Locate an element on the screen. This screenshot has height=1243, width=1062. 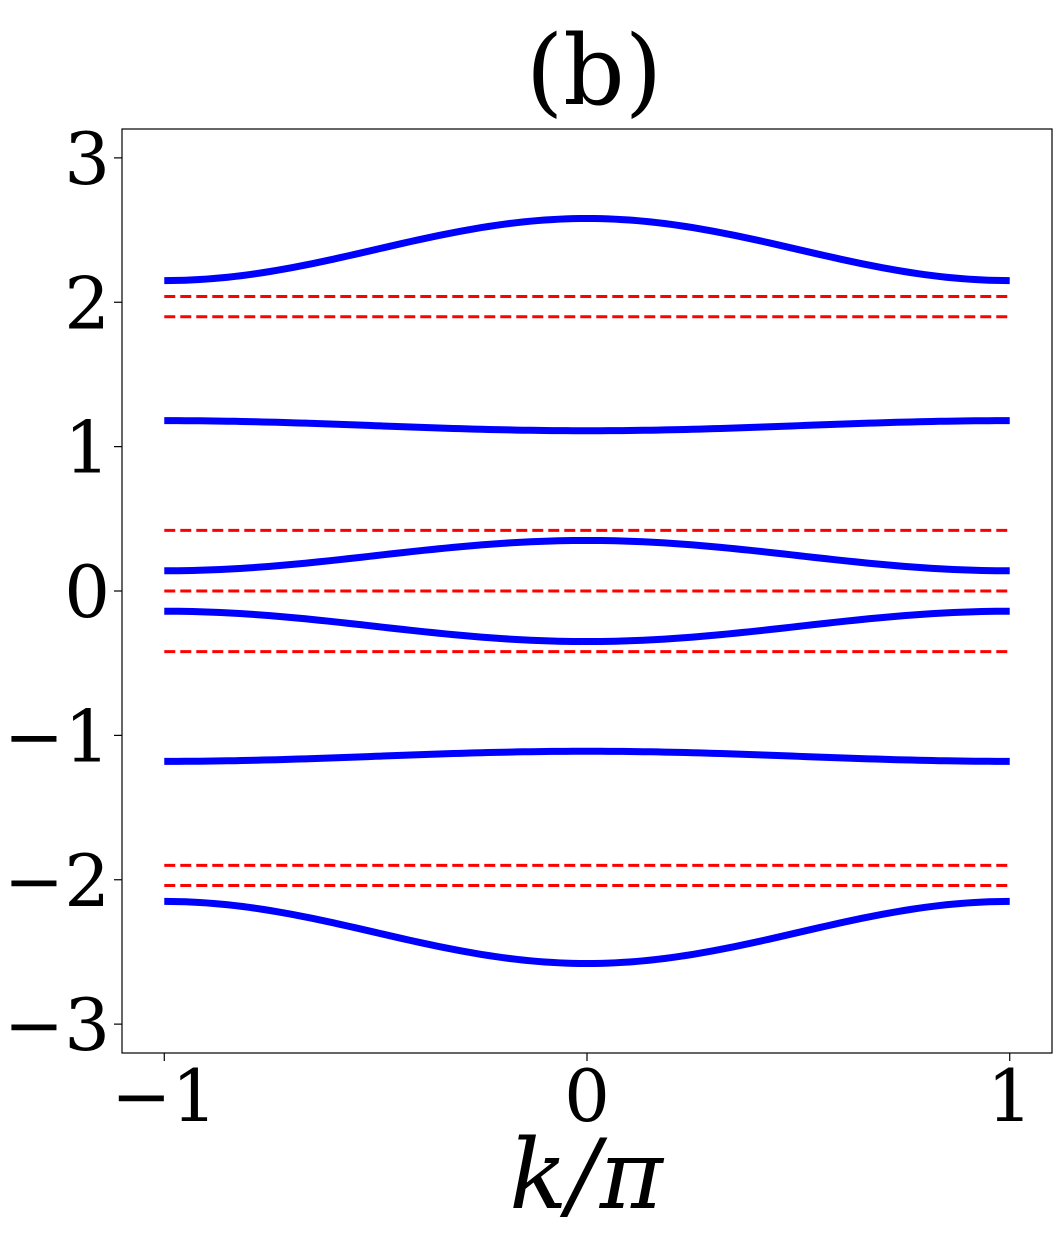
y-tick-label: −2 is located at coordinates (57, 881).